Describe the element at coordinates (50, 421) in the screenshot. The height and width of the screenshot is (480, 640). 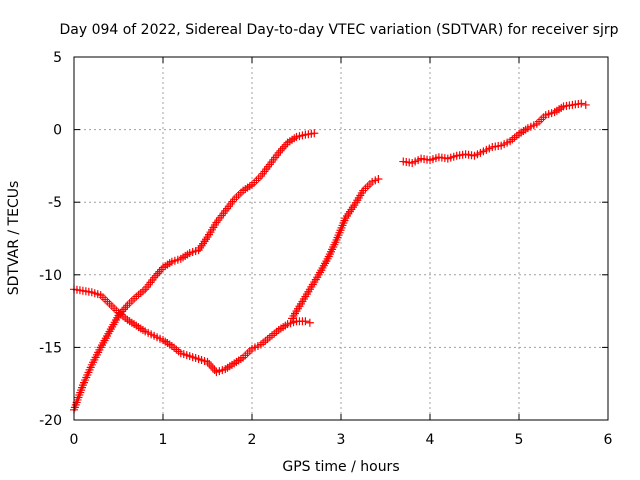
I see `y-tick-label: -20` at that location.